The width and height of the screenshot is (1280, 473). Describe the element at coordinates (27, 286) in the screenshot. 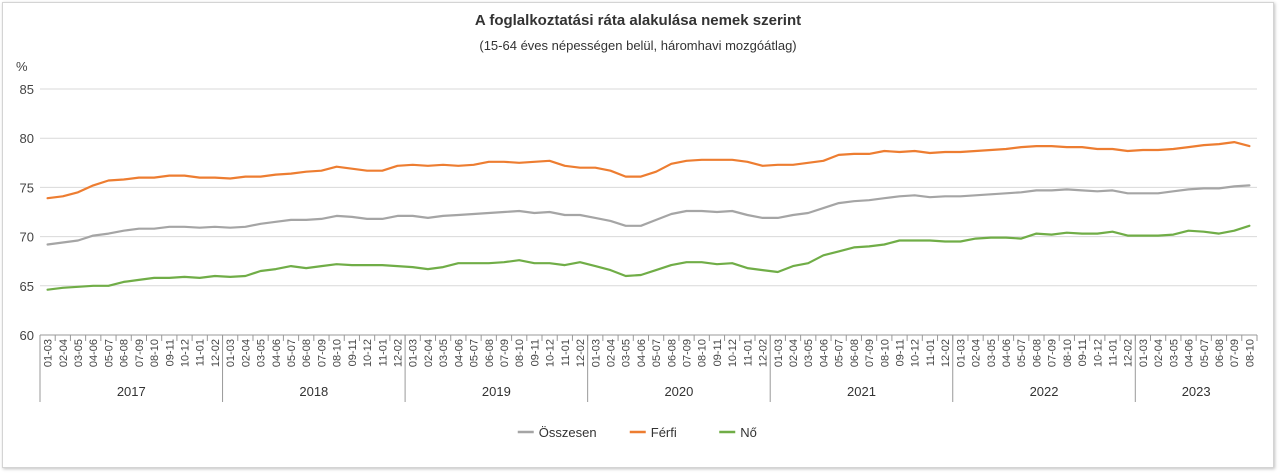

I see `y-tick-label: 65` at that location.